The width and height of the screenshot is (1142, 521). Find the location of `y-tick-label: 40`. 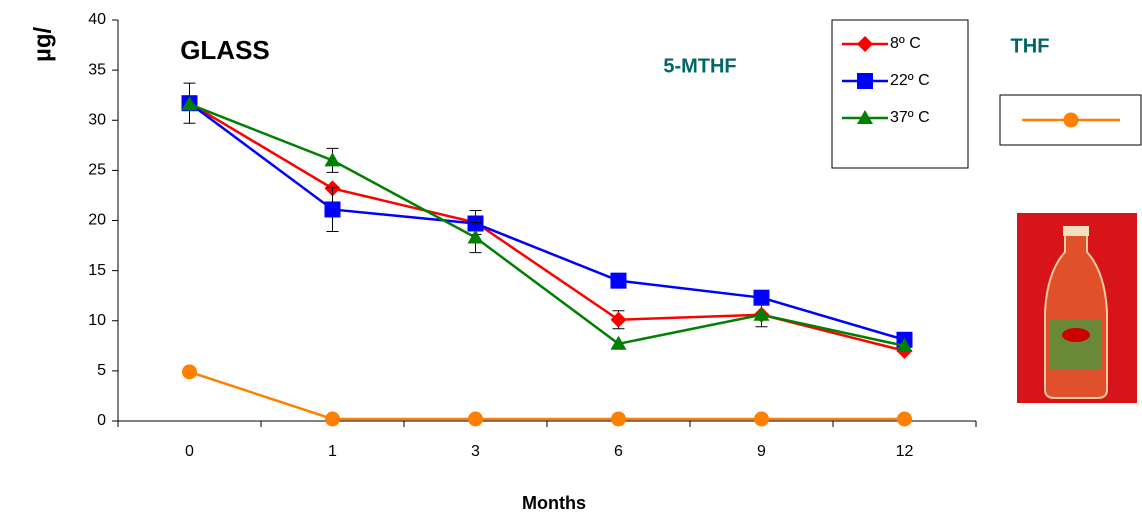

y-tick-label: 40 is located at coordinates (97, 19).